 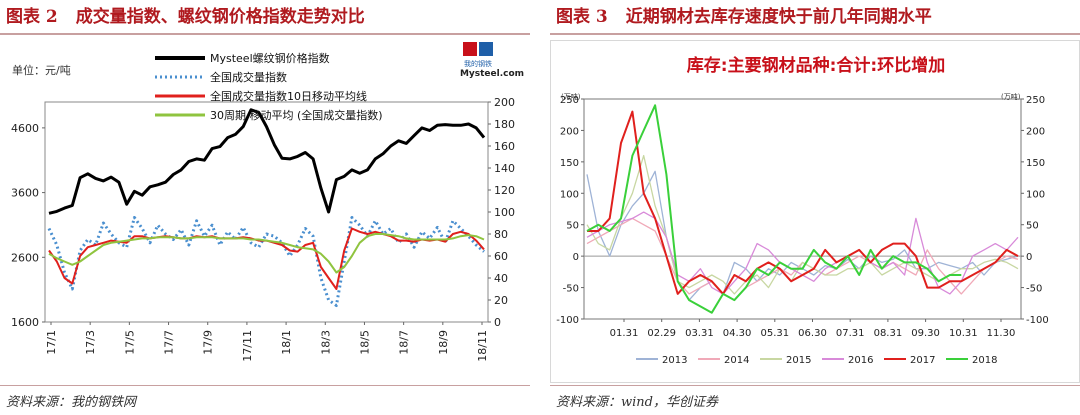 I want to click on legend-label: 2018, so click(x=984, y=360).